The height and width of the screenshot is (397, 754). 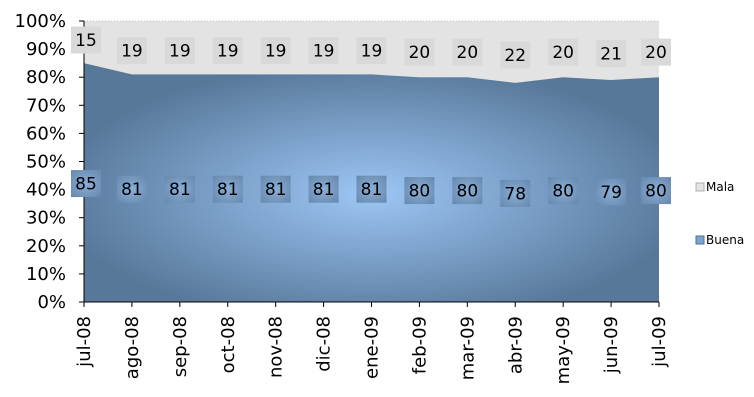 What do you see at coordinates (46, 274) in the screenshot?
I see `y-tick-label: 10%` at bounding box center [46, 274].